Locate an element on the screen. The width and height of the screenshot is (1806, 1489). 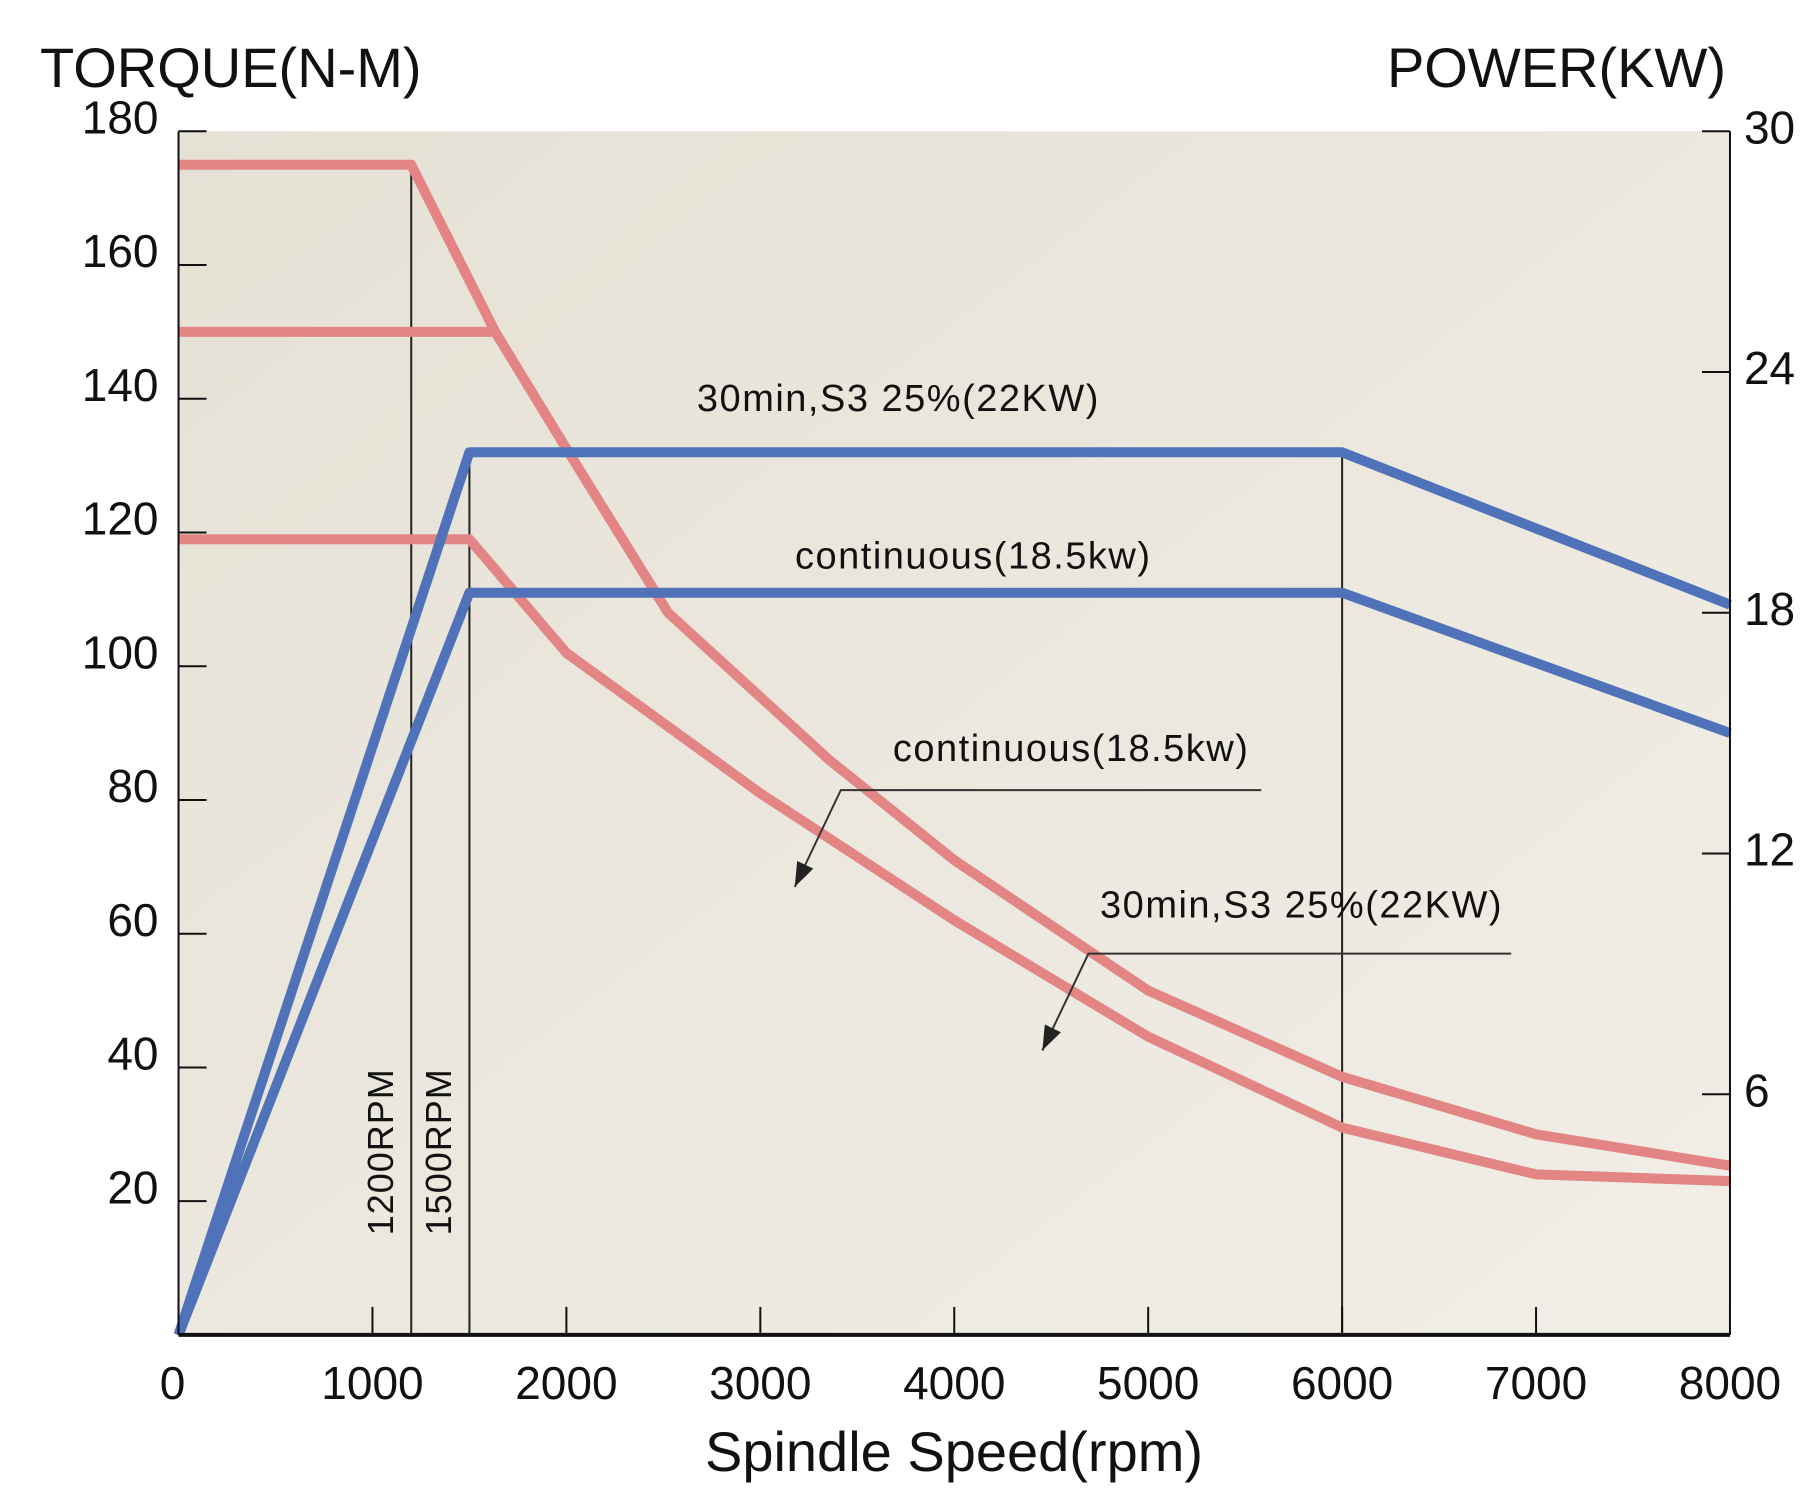
y-tick-label: 140 is located at coordinates (120, 385).